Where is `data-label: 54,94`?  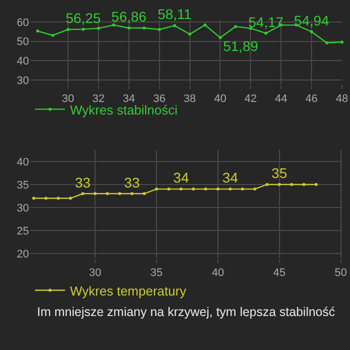
data-label: 54,94 is located at coordinates (312, 20).